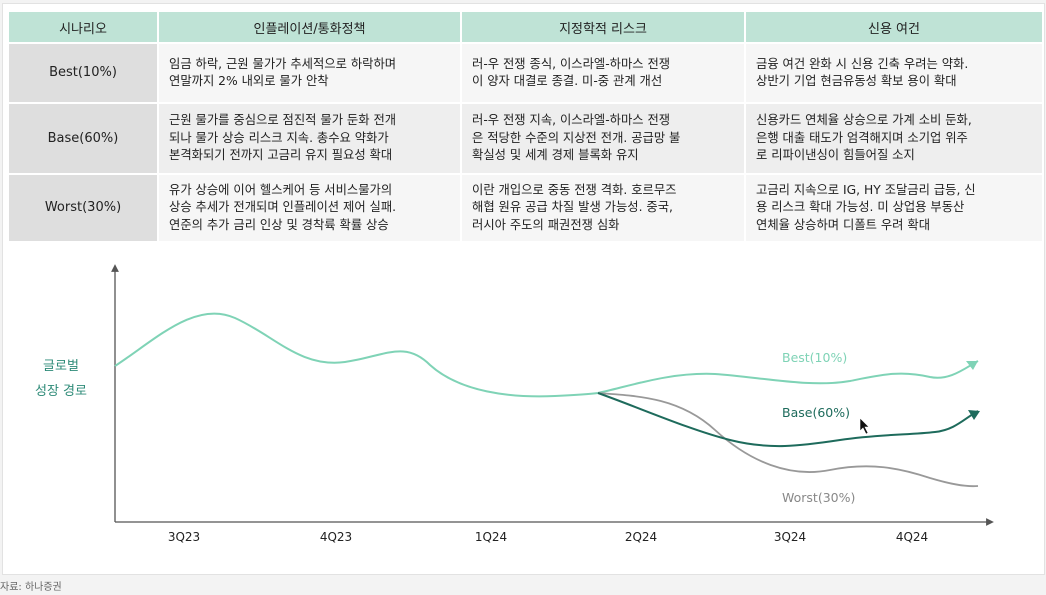 This screenshot has width=1046, height=595. Describe the element at coordinates (894, 27) in the screenshot. I see `header-credit: 신용 여건` at that location.